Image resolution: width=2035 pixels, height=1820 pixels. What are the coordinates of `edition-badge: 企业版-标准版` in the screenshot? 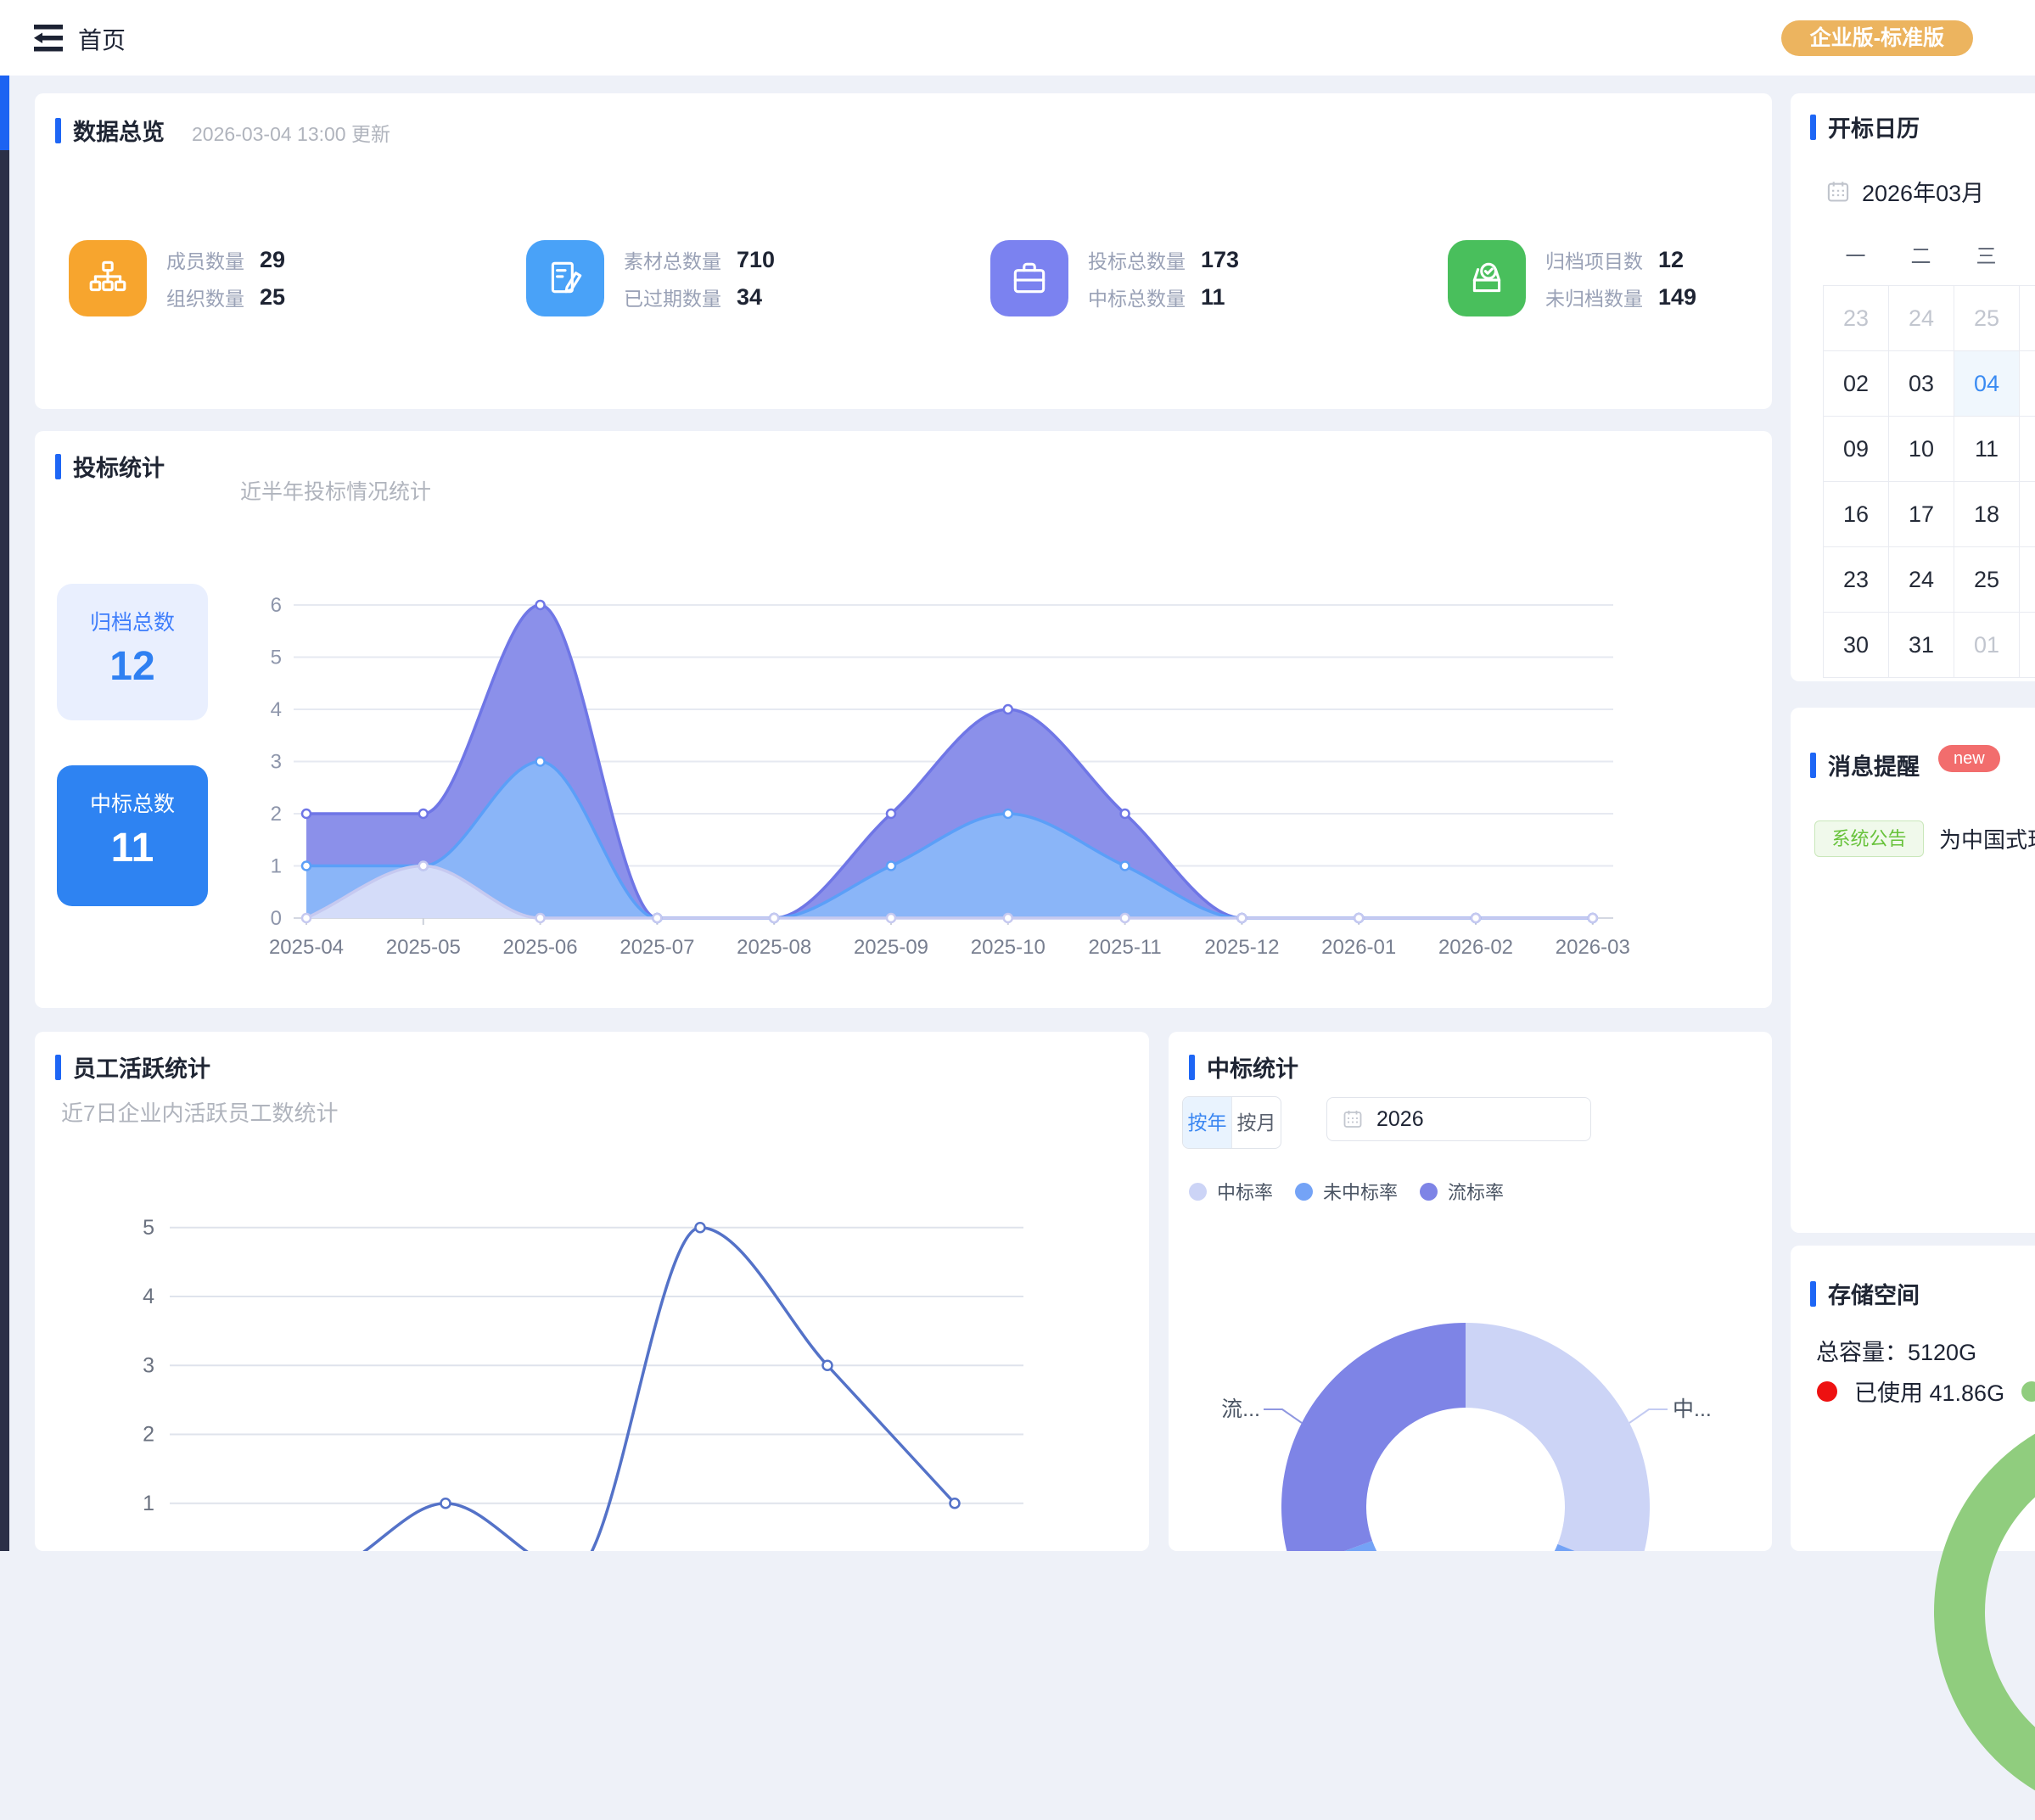 It's located at (1876, 38).